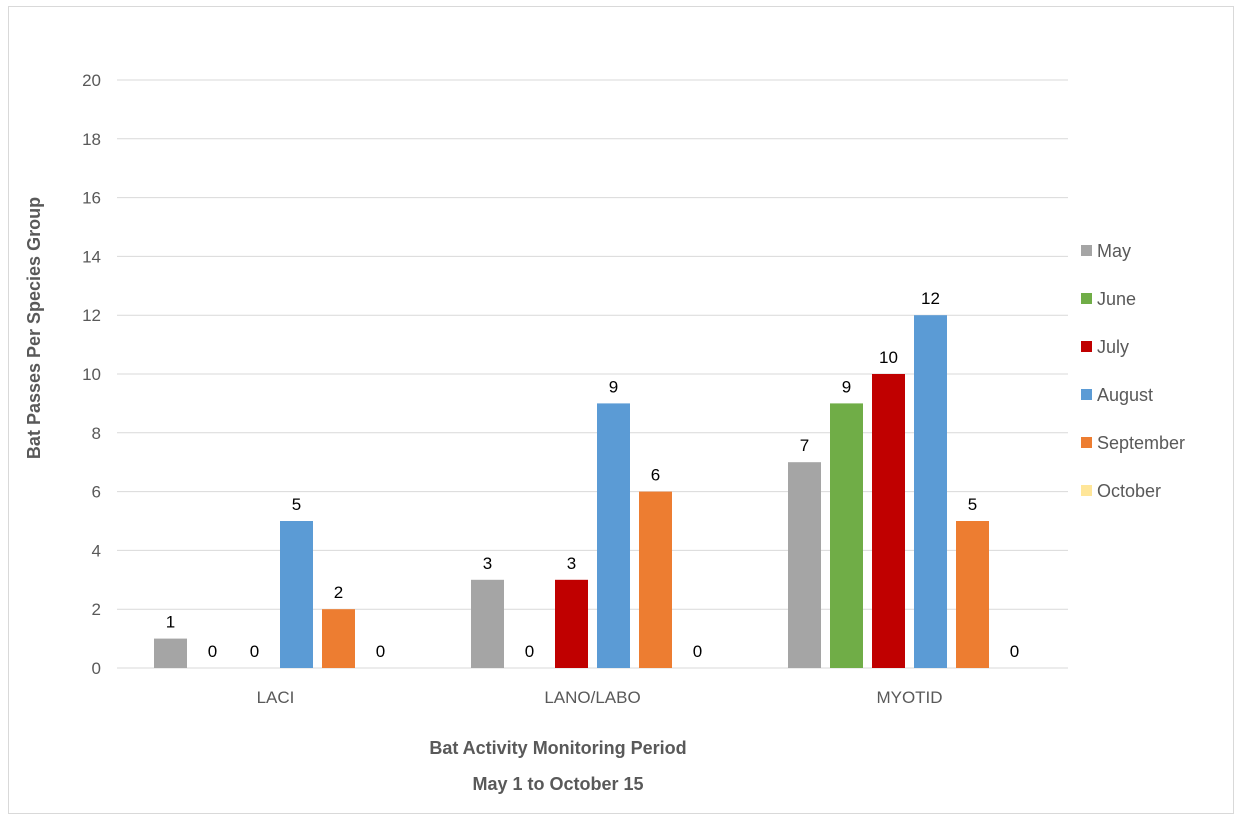  Describe the element at coordinates (96, 492) in the screenshot. I see `y-tick-label: 6` at that location.